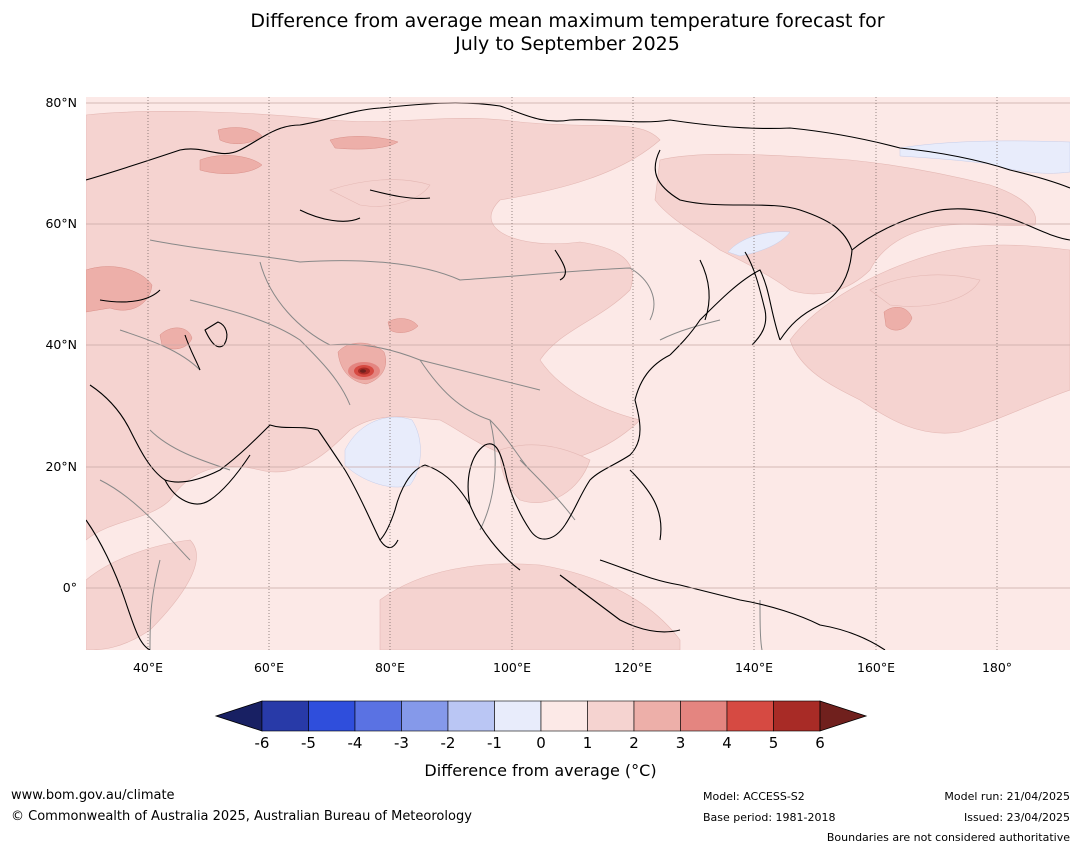 The height and width of the screenshot is (850, 1081). I want to click on lon-label-160e: 160°E, so click(876, 667).